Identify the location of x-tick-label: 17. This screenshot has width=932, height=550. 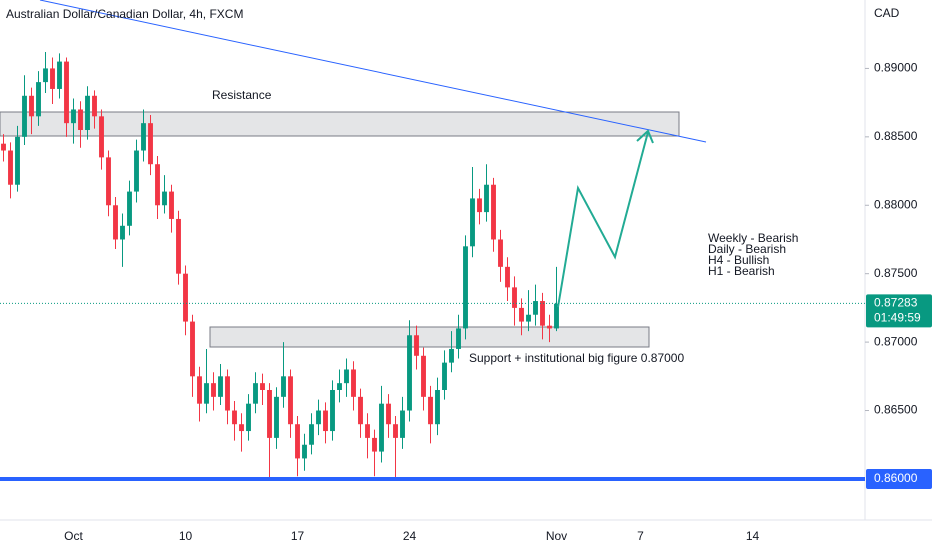
(298, 536).